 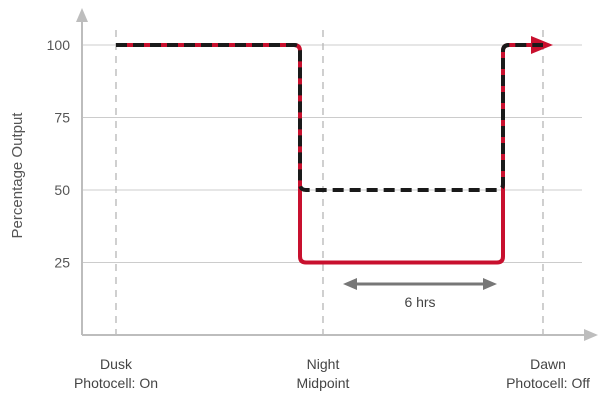 I want to click on span-label: 6 hrs, so click(x=419, y=302).